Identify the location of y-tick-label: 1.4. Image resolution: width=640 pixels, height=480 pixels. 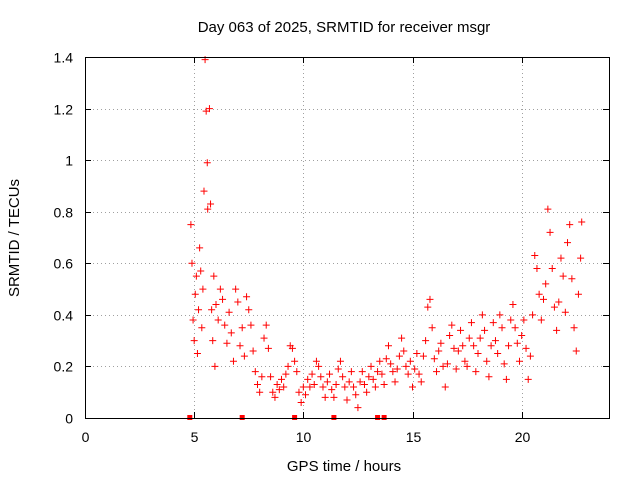
(64, 58).